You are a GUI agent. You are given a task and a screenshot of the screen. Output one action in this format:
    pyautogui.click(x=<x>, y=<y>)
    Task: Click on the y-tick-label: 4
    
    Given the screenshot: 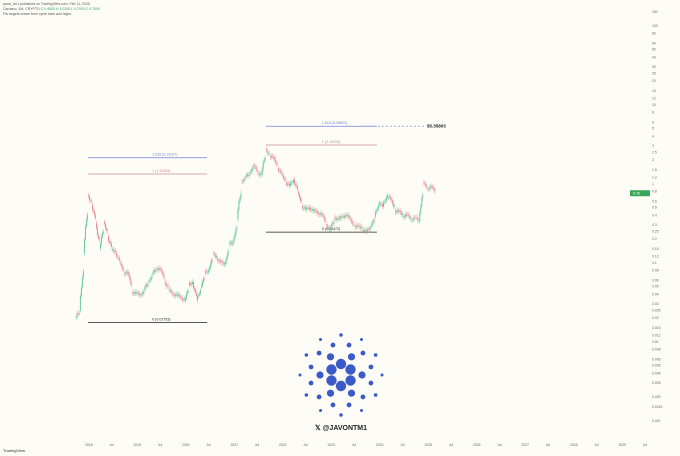 What is the action you would take?
    pyautogui.click(x=653, y=136)
    